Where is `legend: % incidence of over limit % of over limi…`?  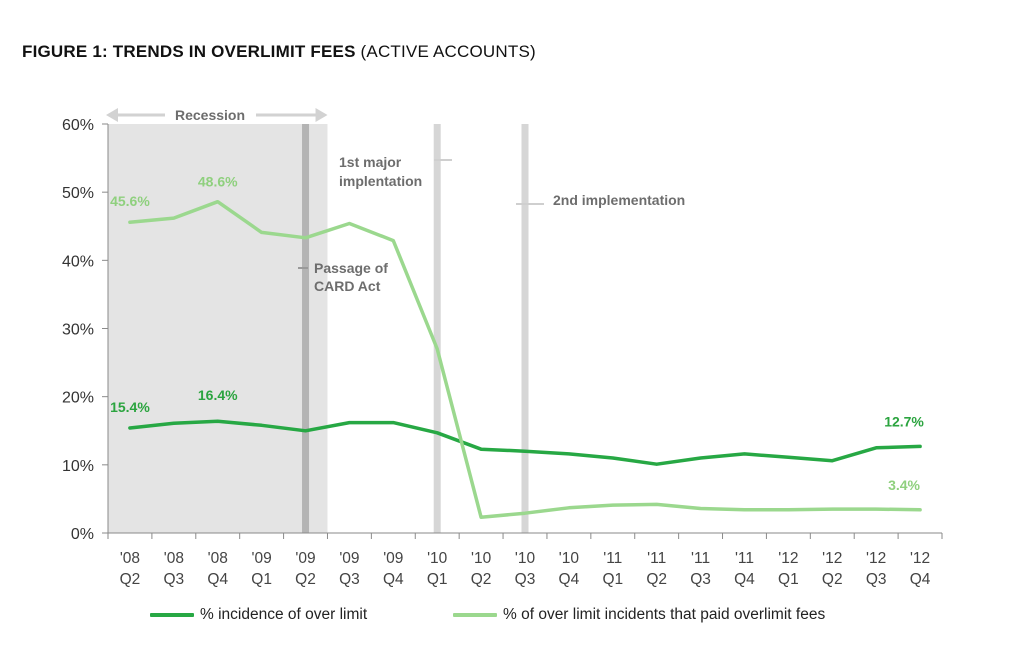
legend: % incidence of over limit % of over limi… is located at coordinates (512, 618).